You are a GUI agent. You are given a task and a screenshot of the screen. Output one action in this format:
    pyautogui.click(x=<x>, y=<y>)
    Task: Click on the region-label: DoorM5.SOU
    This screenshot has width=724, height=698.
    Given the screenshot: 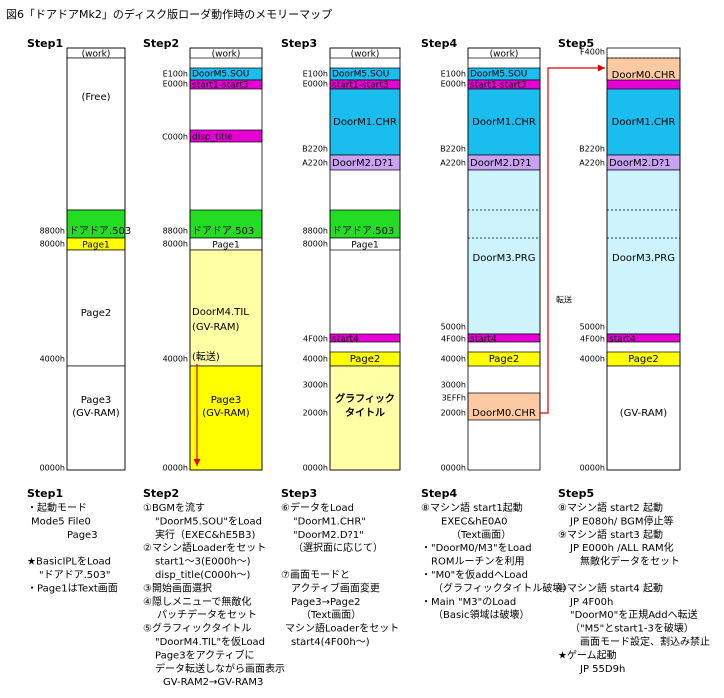 What is the action you would take?
    pyautogui.click(x=360, y=75)
    